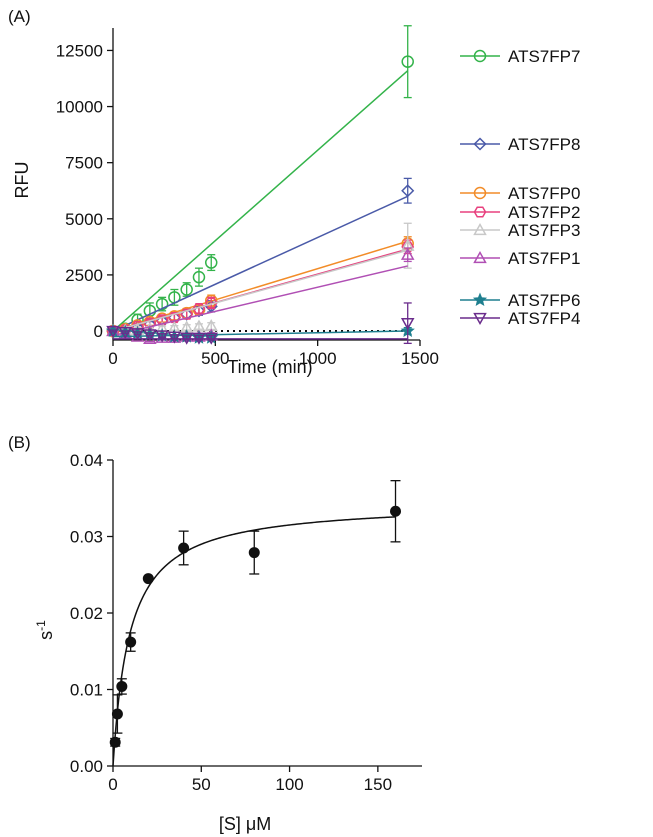 The width and height of the screenshot is (653, 837). I want to click on chart-b-y-tick-label: 0.04, so click(86, 460).